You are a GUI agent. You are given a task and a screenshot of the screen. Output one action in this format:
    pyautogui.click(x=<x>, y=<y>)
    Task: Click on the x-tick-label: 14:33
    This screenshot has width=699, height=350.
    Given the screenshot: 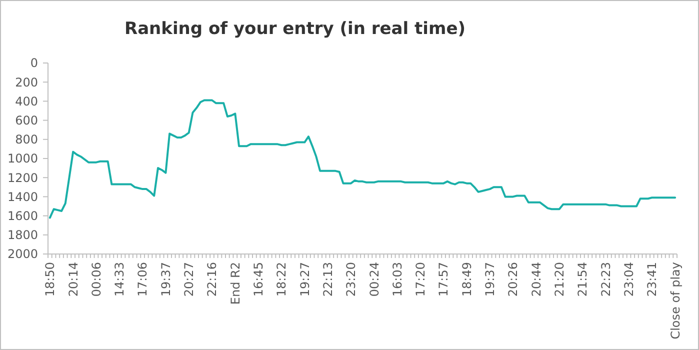 What is the action you would take?
    pyautogui.click(x=119, y=279)
    